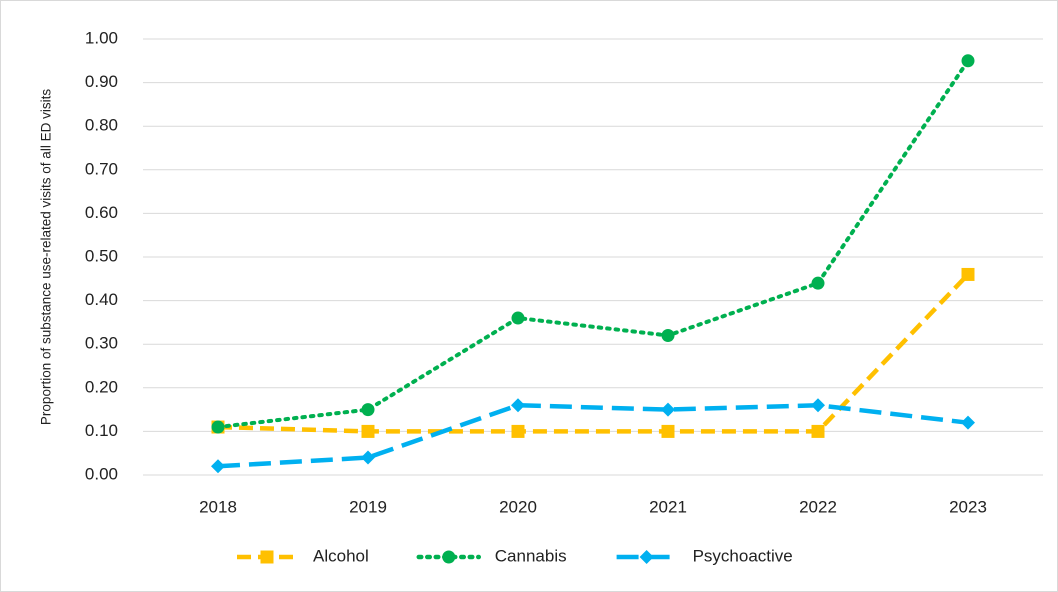 This screenshot has width=1058, height=592. What do you see at coordinates (341, 555) in the screenshot?
I see `legend-label: Alcohol` at bounding box center [341, 555].